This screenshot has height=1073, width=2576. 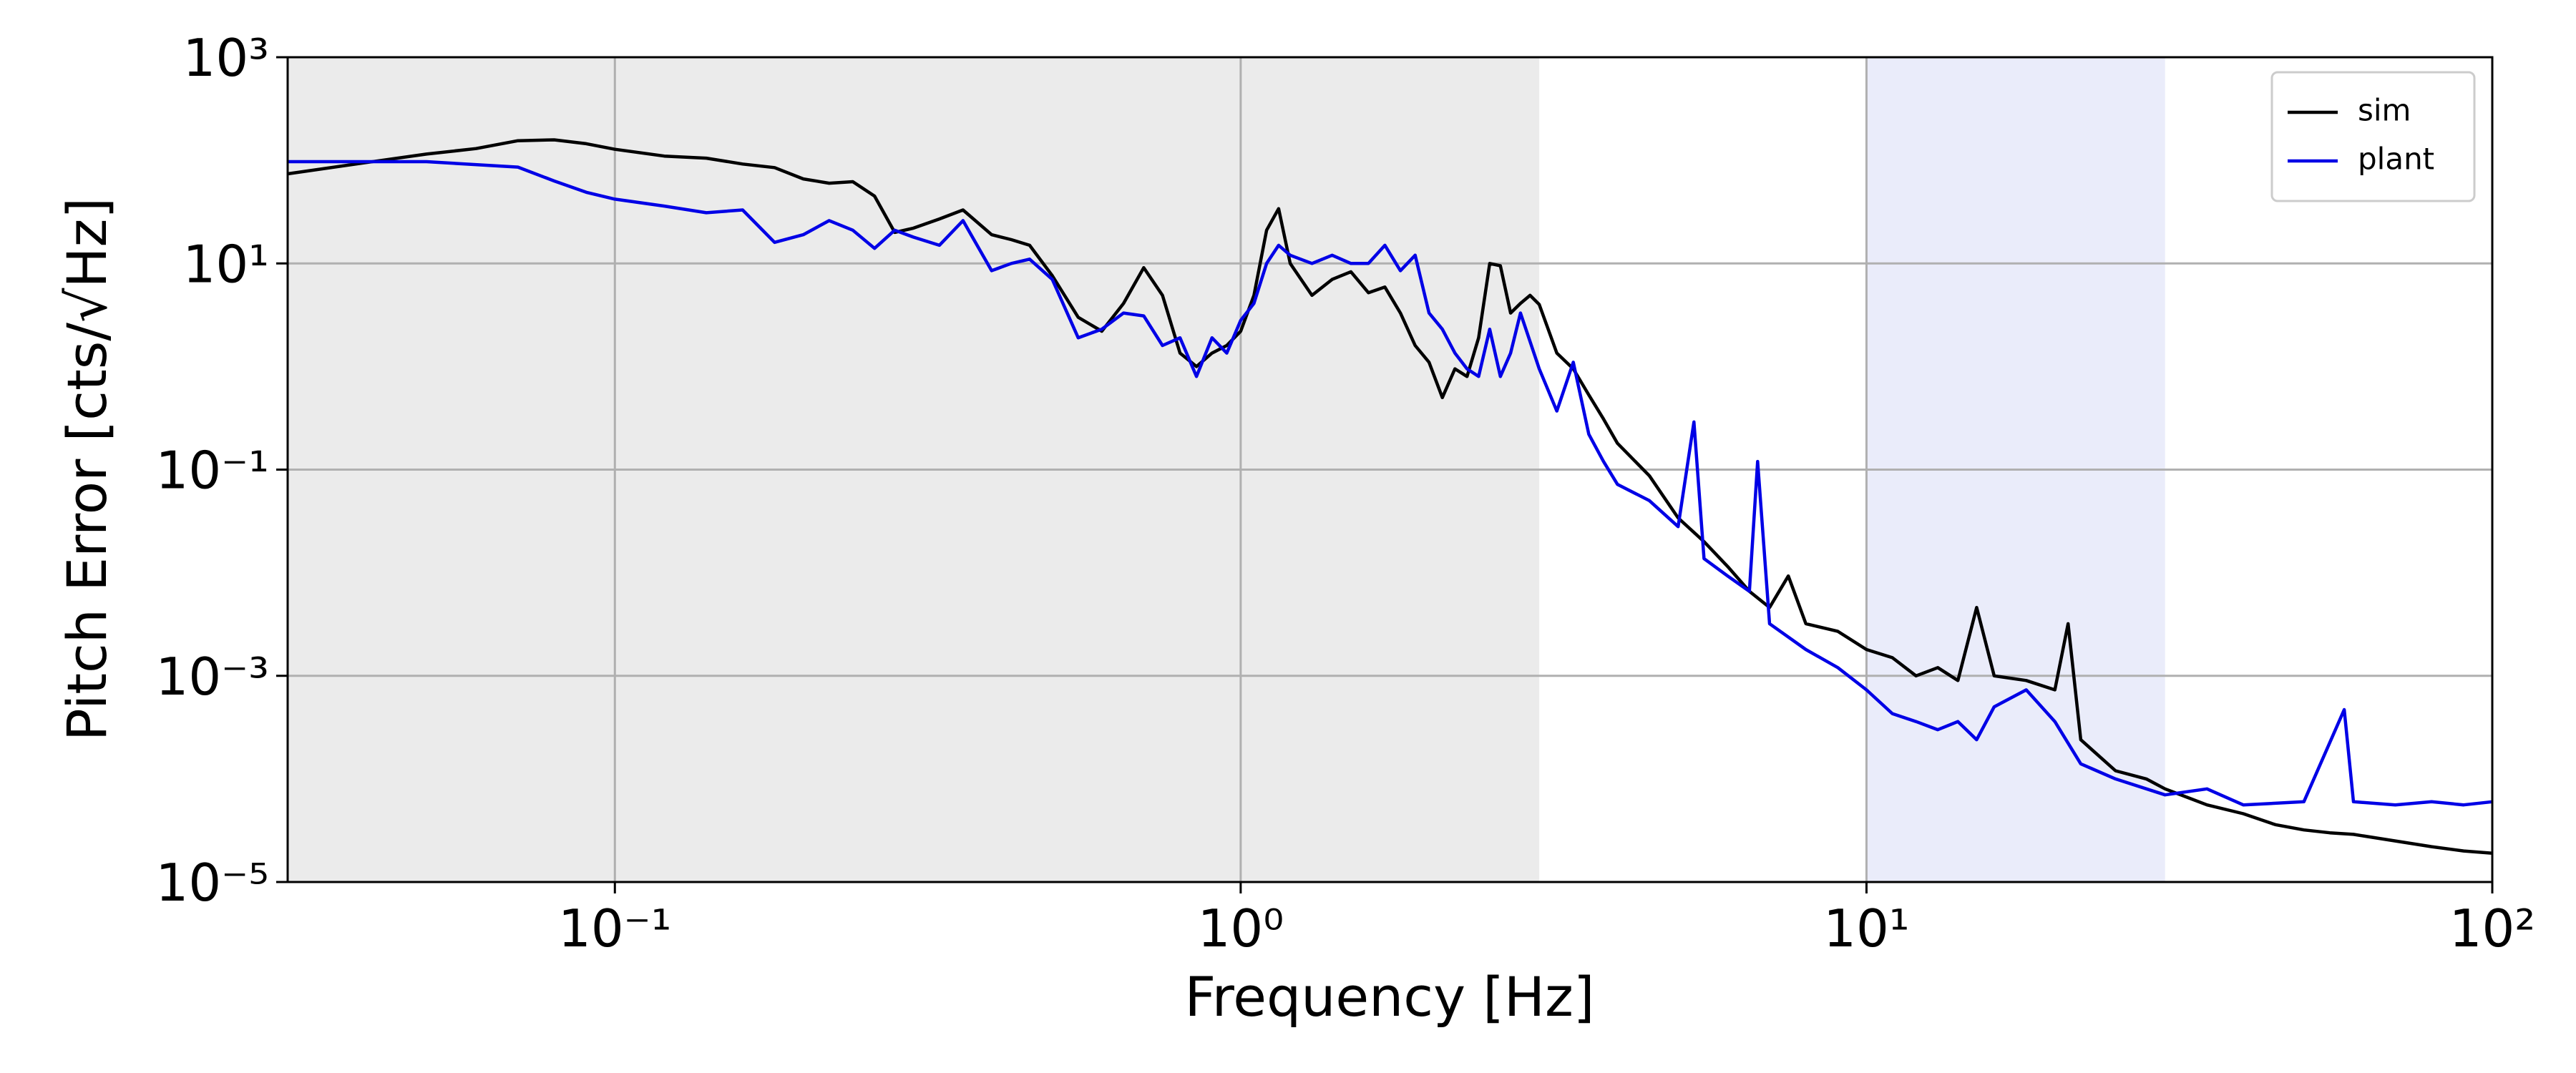 What do you see at coordinates (87, 469) in the screenshot?
I see `y-axis-label: Pitch Error [cts/√Hz]` at bounding box center [87, 469].